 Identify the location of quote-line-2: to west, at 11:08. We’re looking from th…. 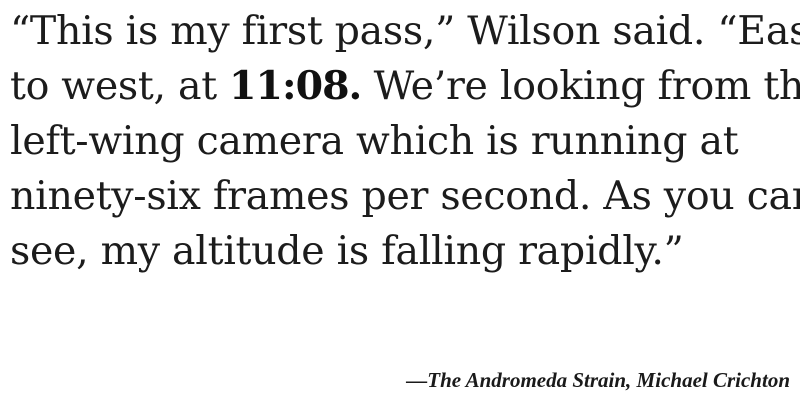
(405, 86).